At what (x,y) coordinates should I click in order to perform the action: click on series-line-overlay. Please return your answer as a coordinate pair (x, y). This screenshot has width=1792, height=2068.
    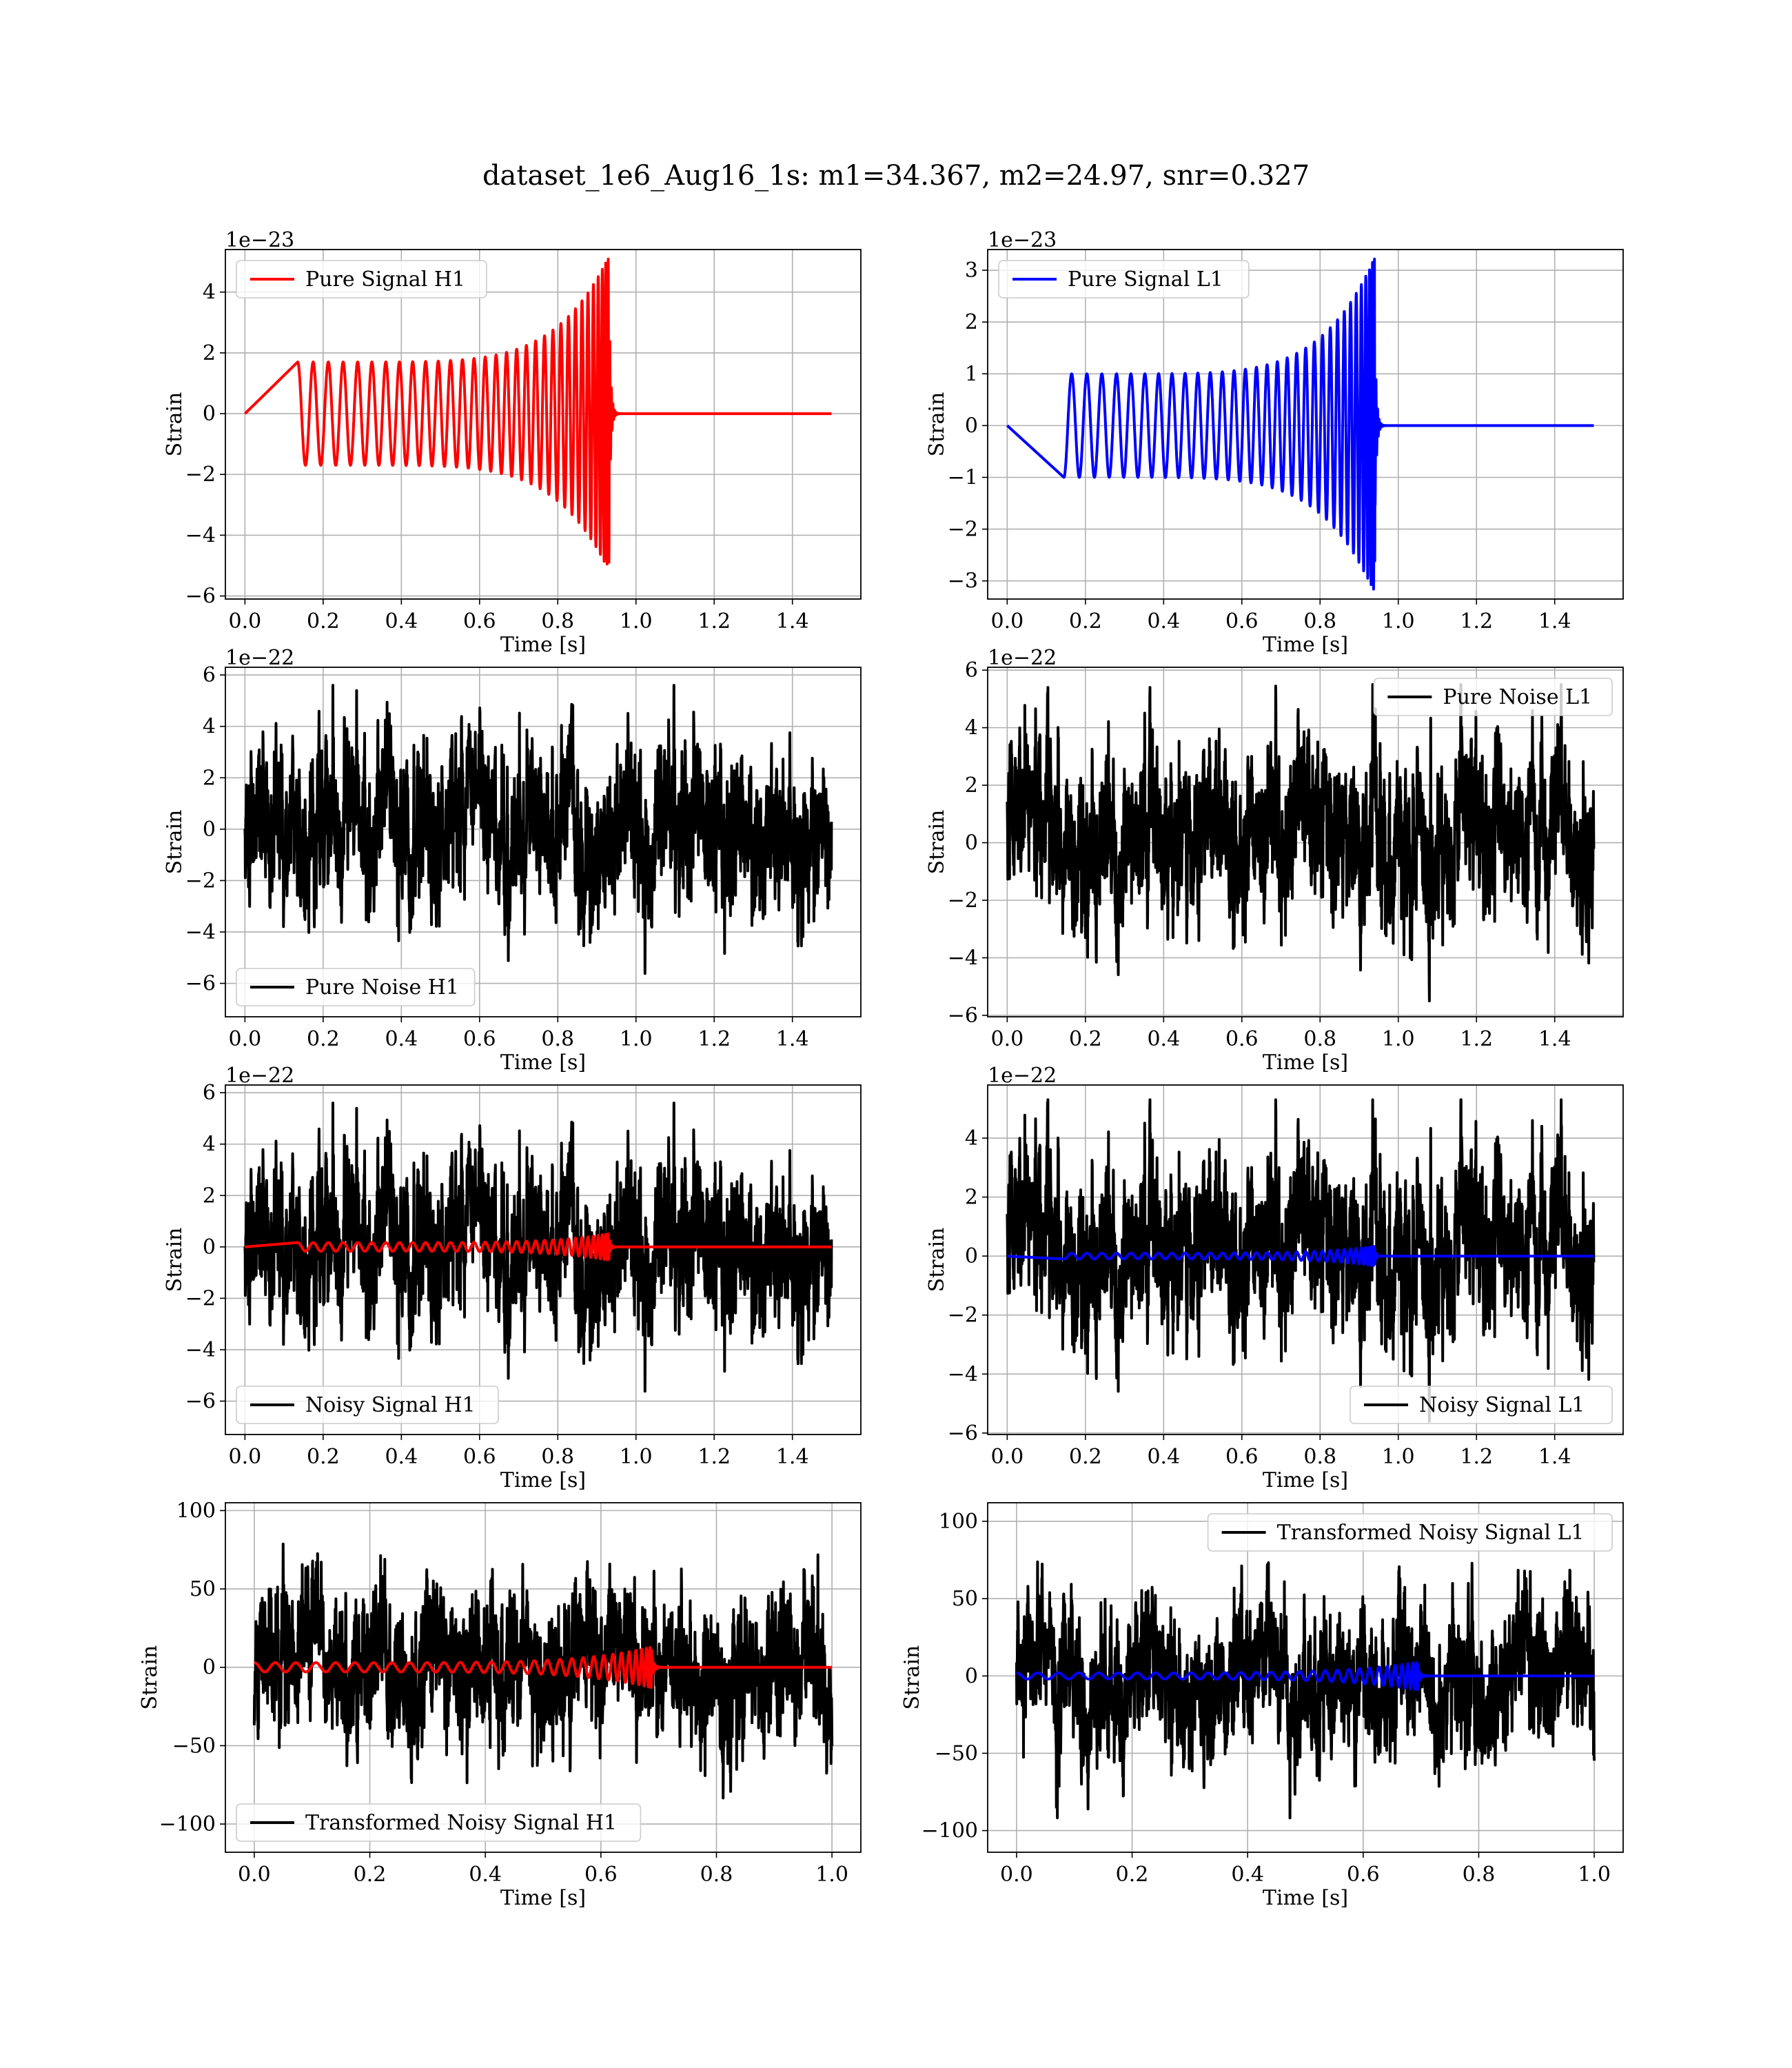
    Looking at the image, I should click on (1301, 1256).